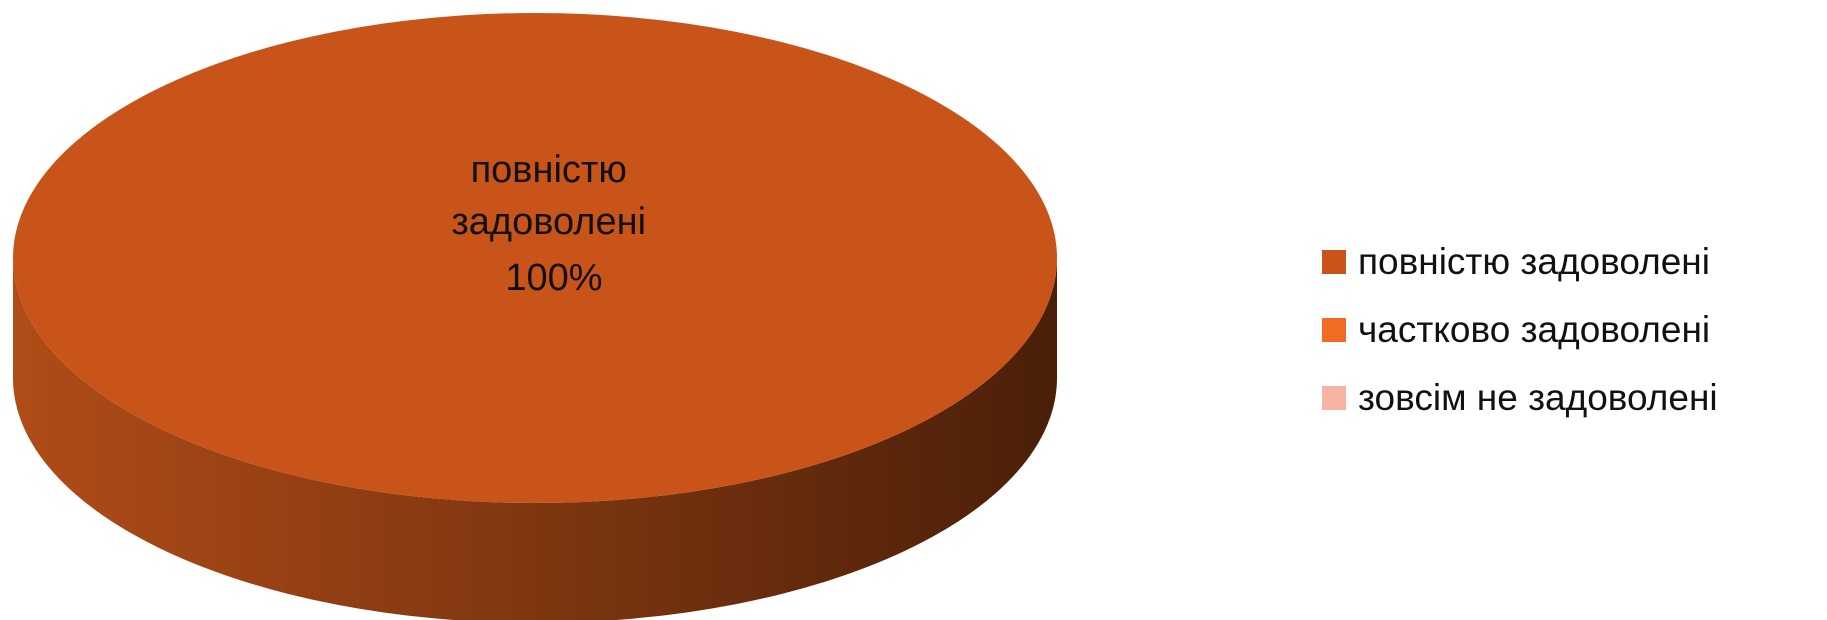 The width and height of the screenshot is (1827, 620). I want to click on data-label-line: 100%, so click(553, 278).